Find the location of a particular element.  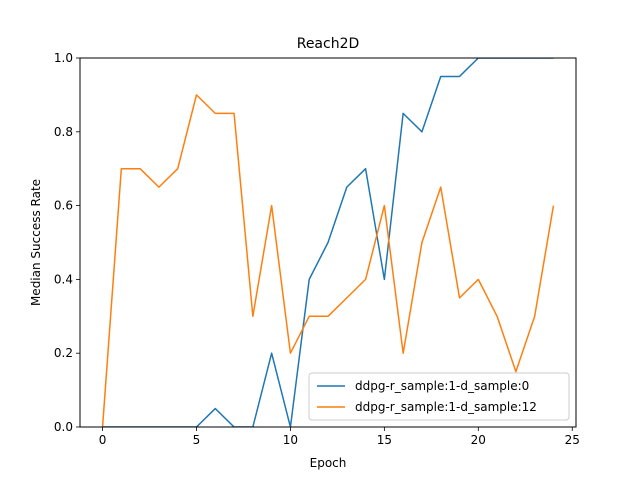

legend-label-series-1: ddpg-r_sample:1-d_sample:12 is located at coordinates (446, 407).